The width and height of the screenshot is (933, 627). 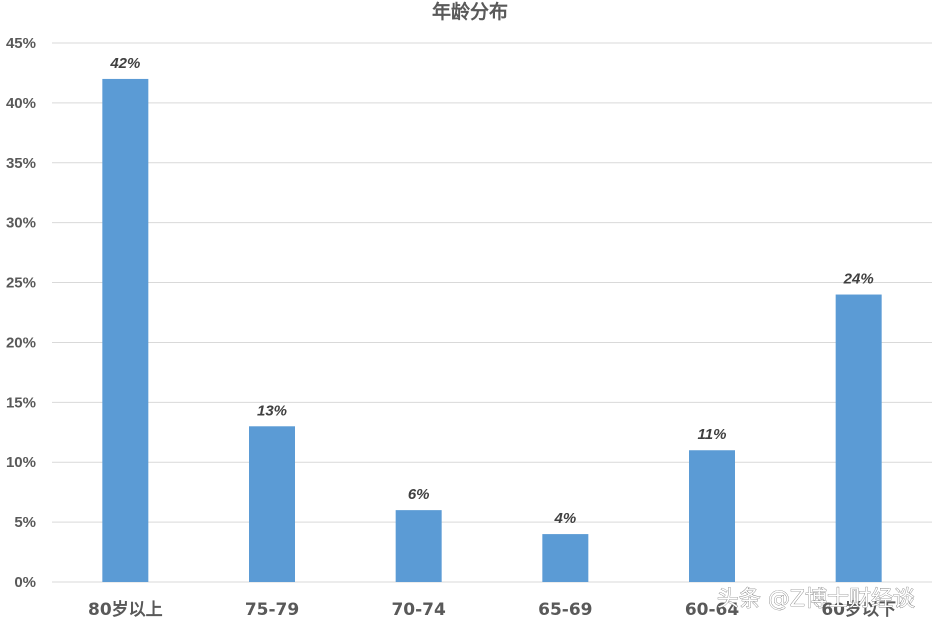 I want to click on y-tick-label: 20%, so click(x=21, y=342).